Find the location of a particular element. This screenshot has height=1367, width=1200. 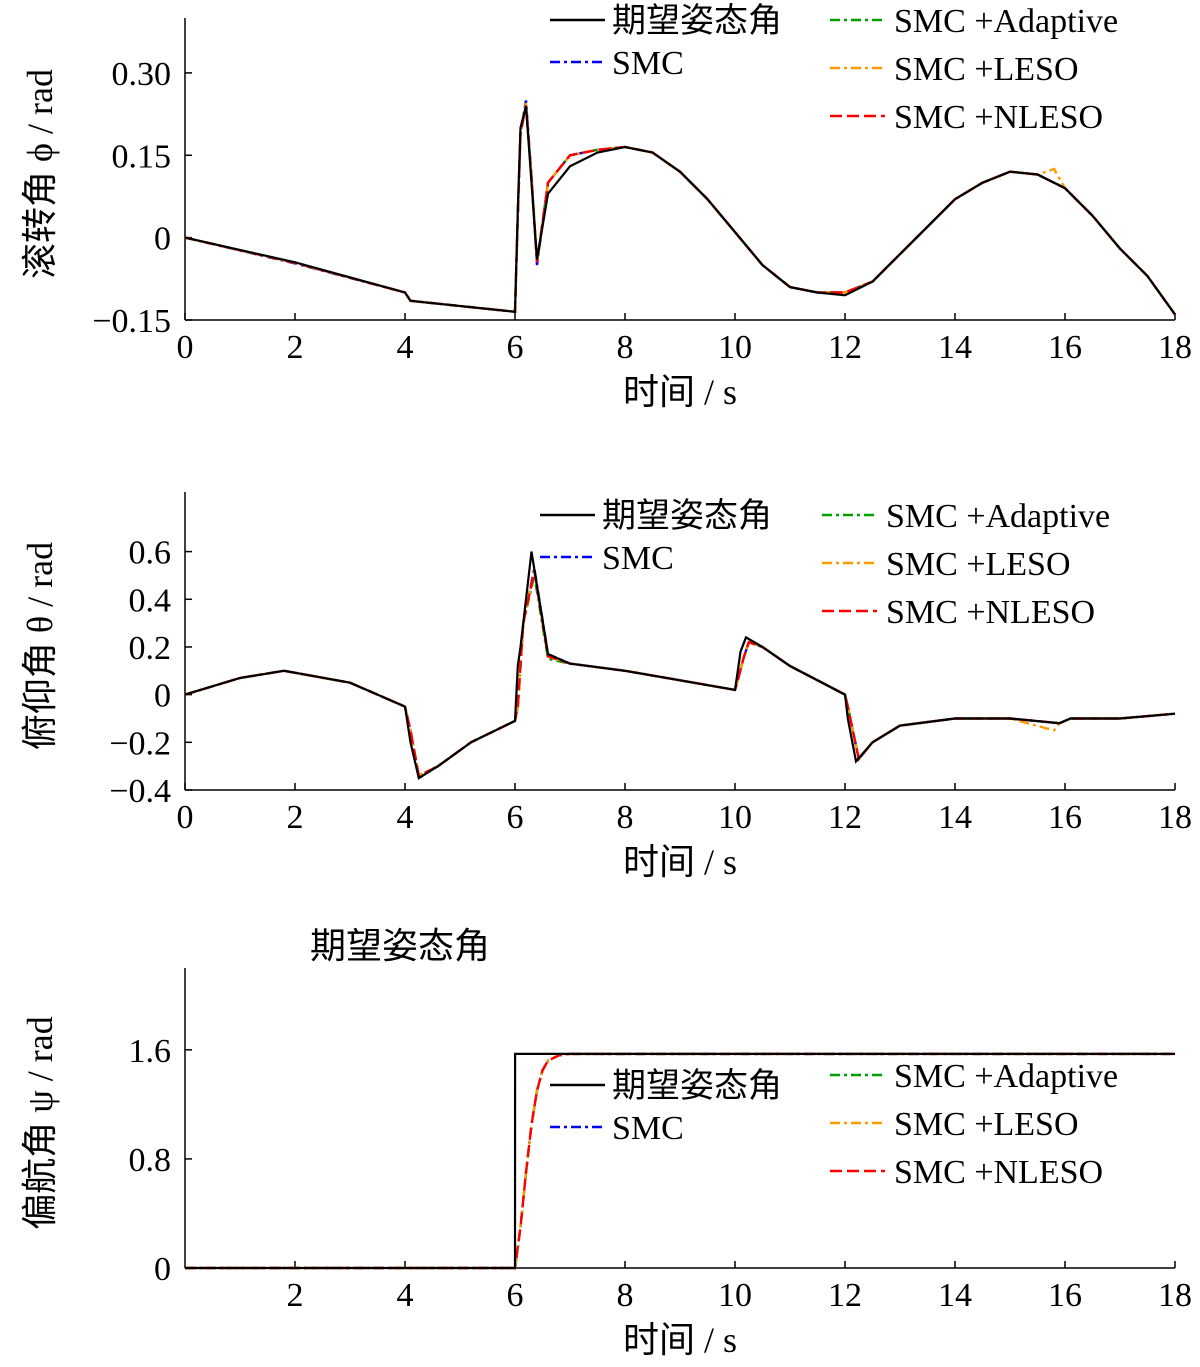

y-axis-label: 俯仰角 θ / rad is located at coordinates (40, 646).